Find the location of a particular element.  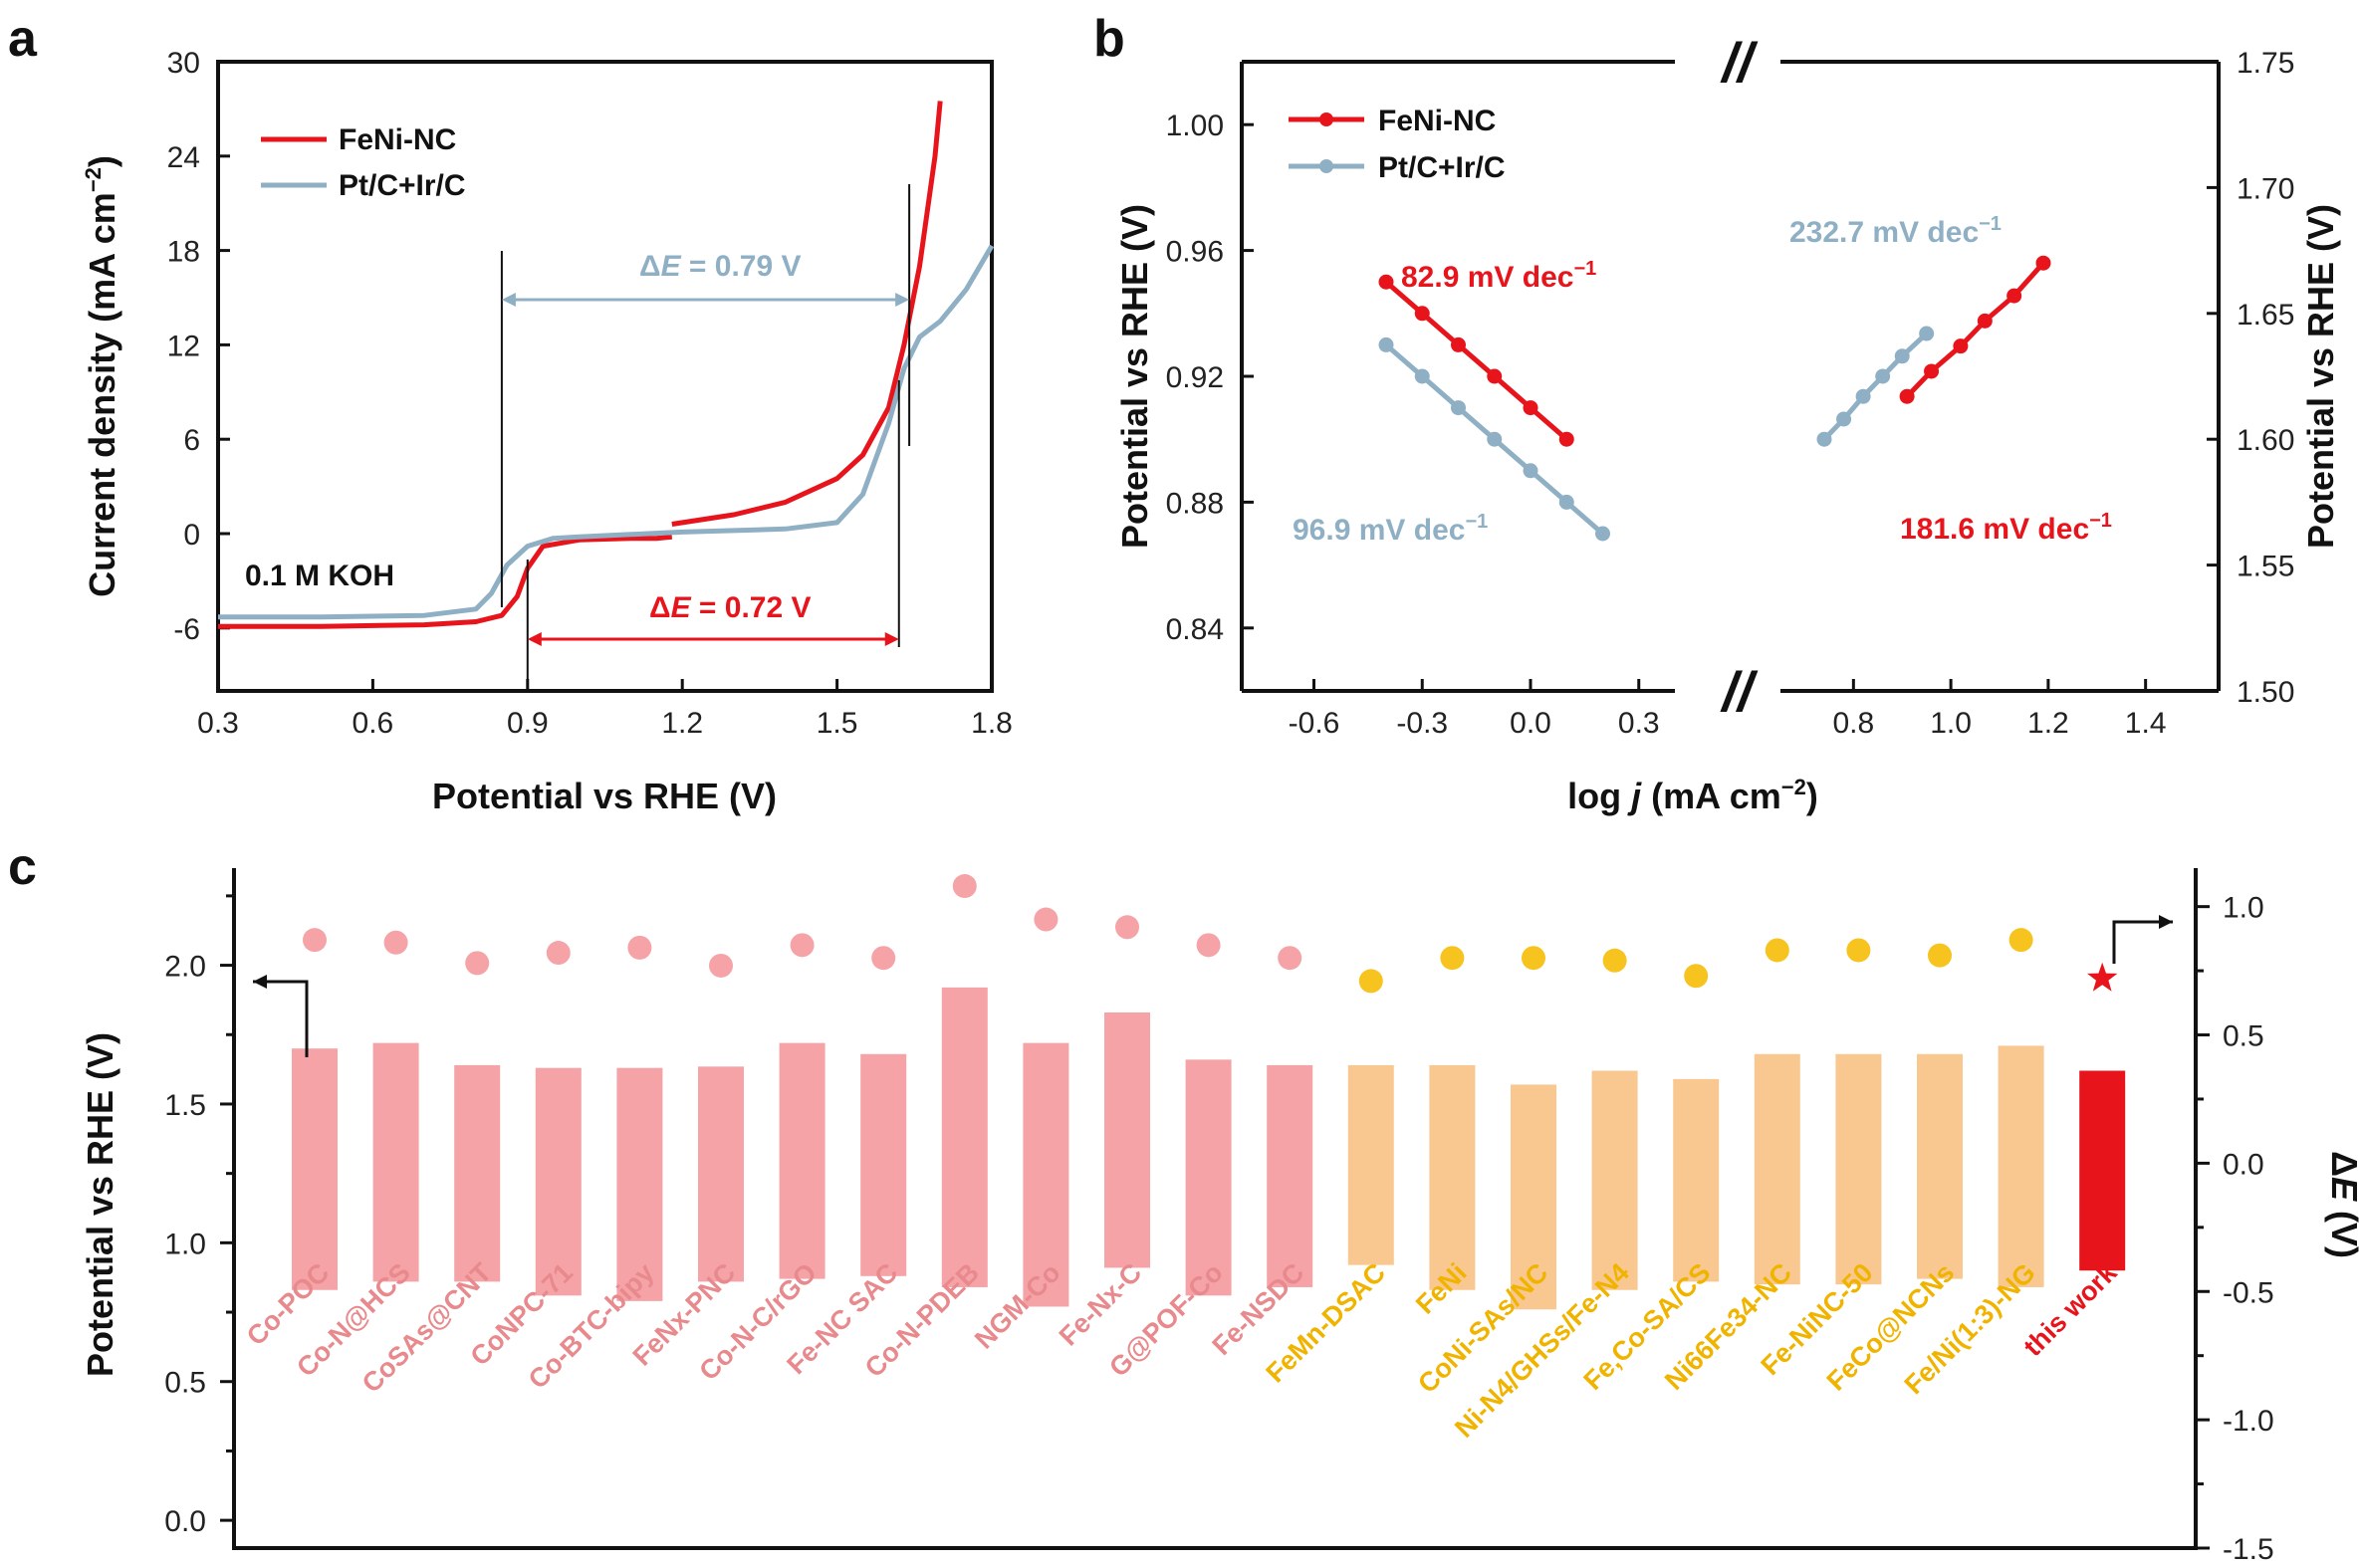

b-y-tick-label: 0.92 is located at coordinates (1195, 377).